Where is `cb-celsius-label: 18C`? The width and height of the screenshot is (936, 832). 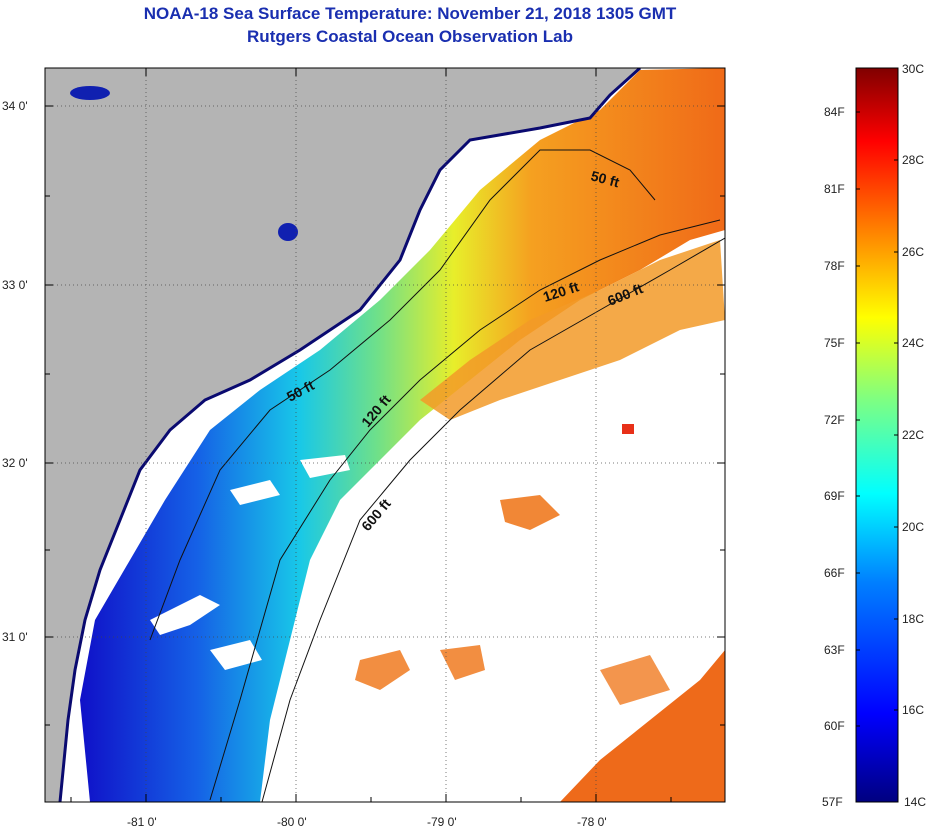 cb-celsius-label: 18C is located at coordinates (913, 619).